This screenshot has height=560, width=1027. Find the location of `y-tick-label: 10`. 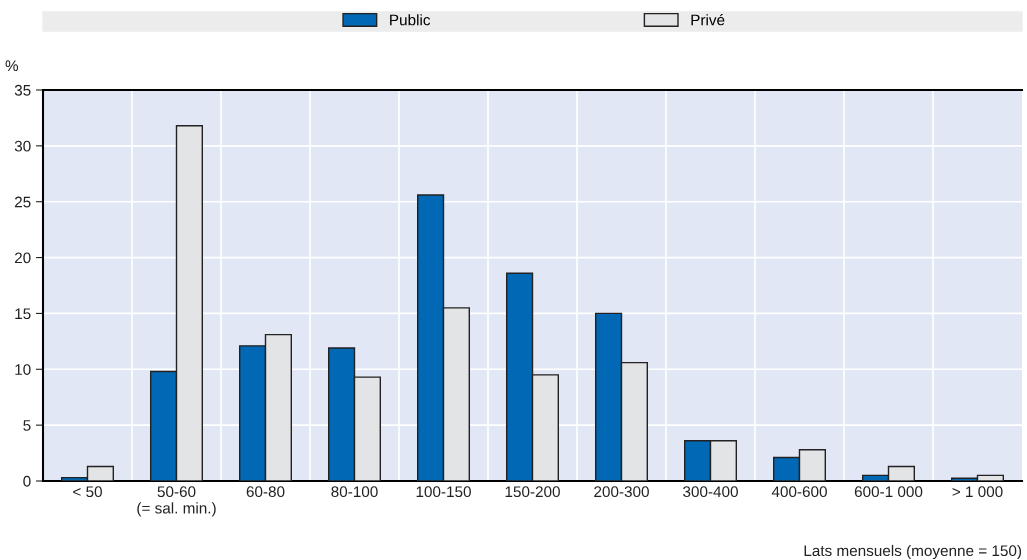

y-tick-label: 10 is located at coordinates (23, 369).